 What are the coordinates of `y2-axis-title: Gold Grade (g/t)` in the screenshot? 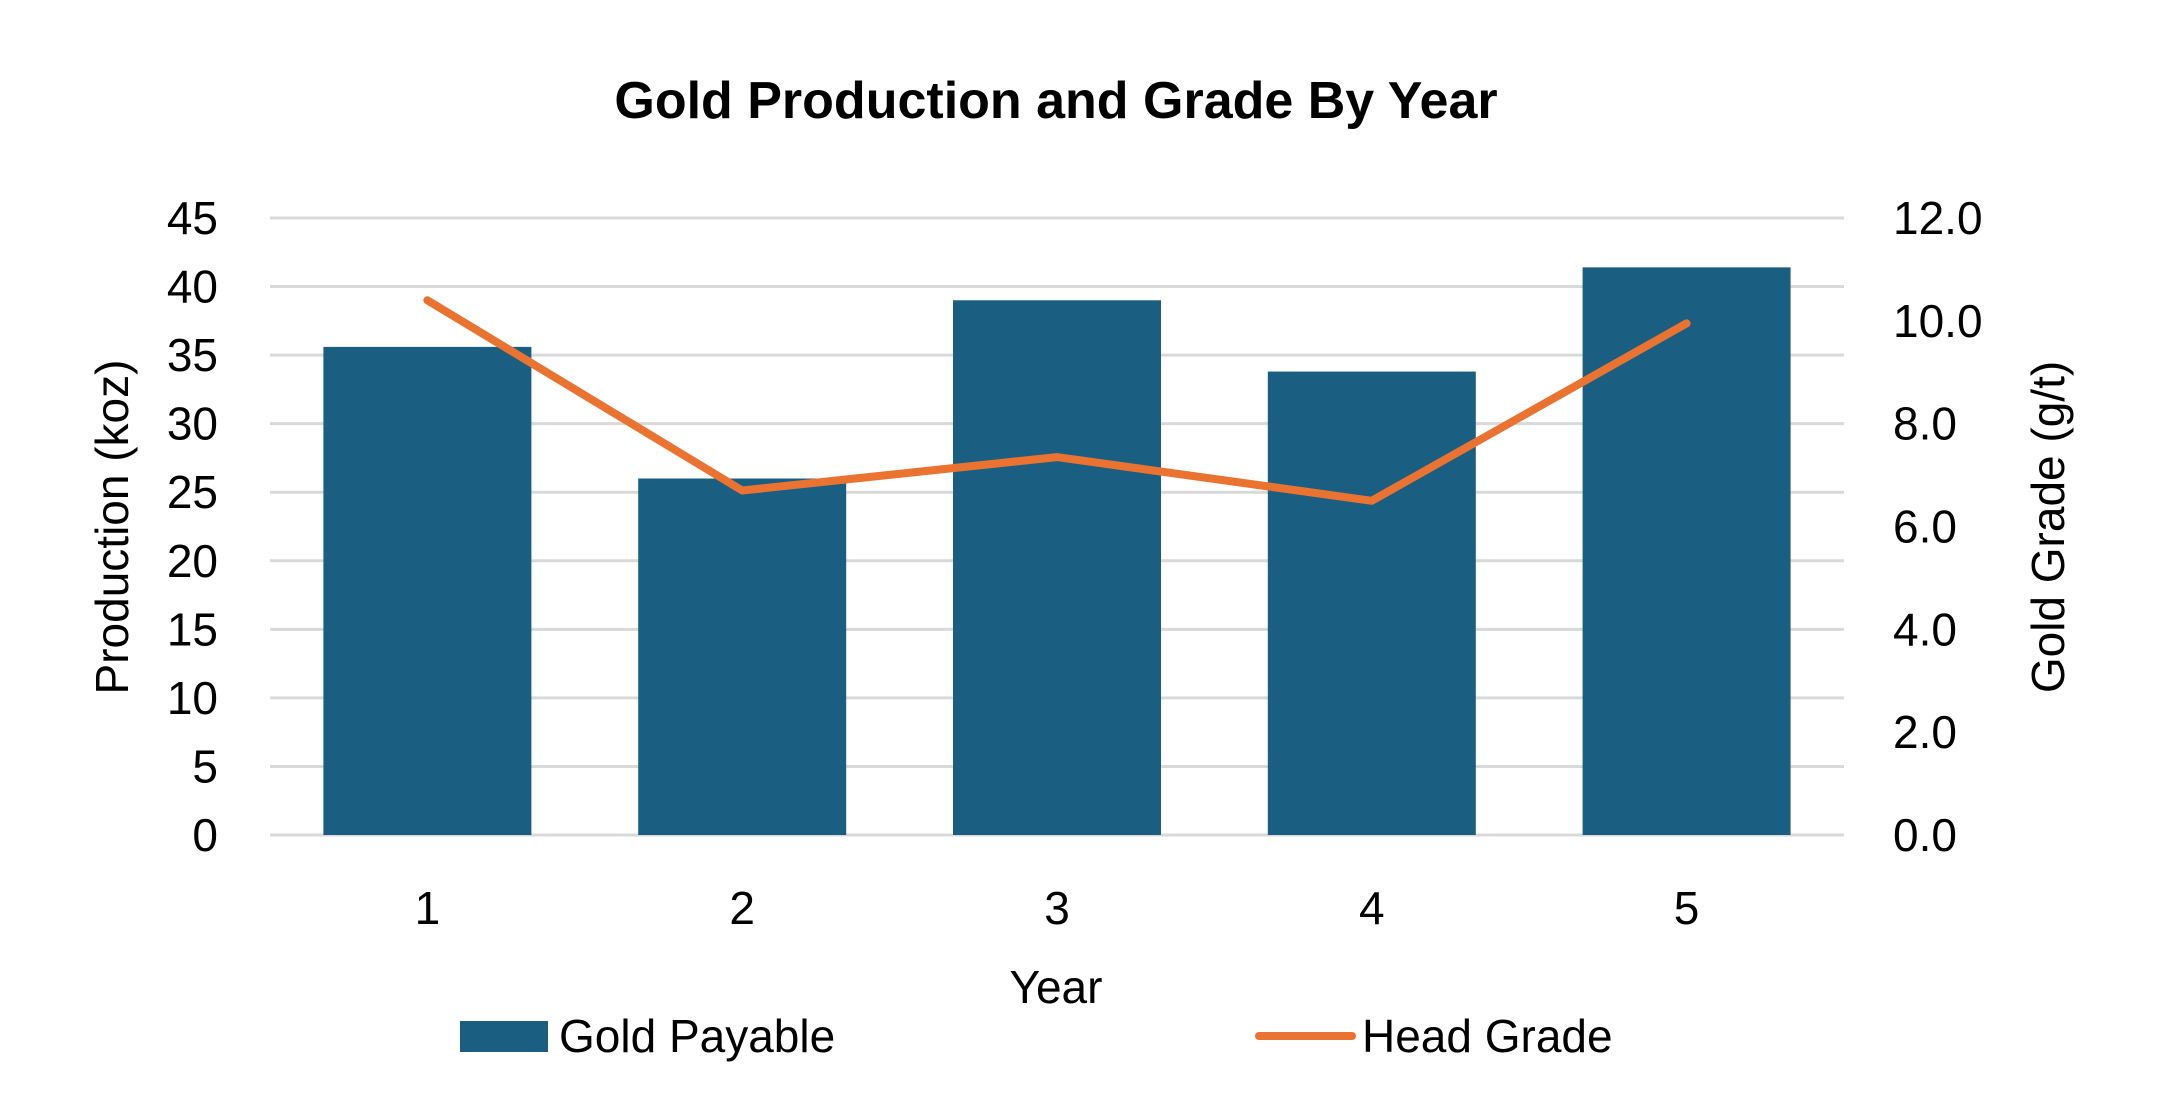 It's located at (2048, 527).